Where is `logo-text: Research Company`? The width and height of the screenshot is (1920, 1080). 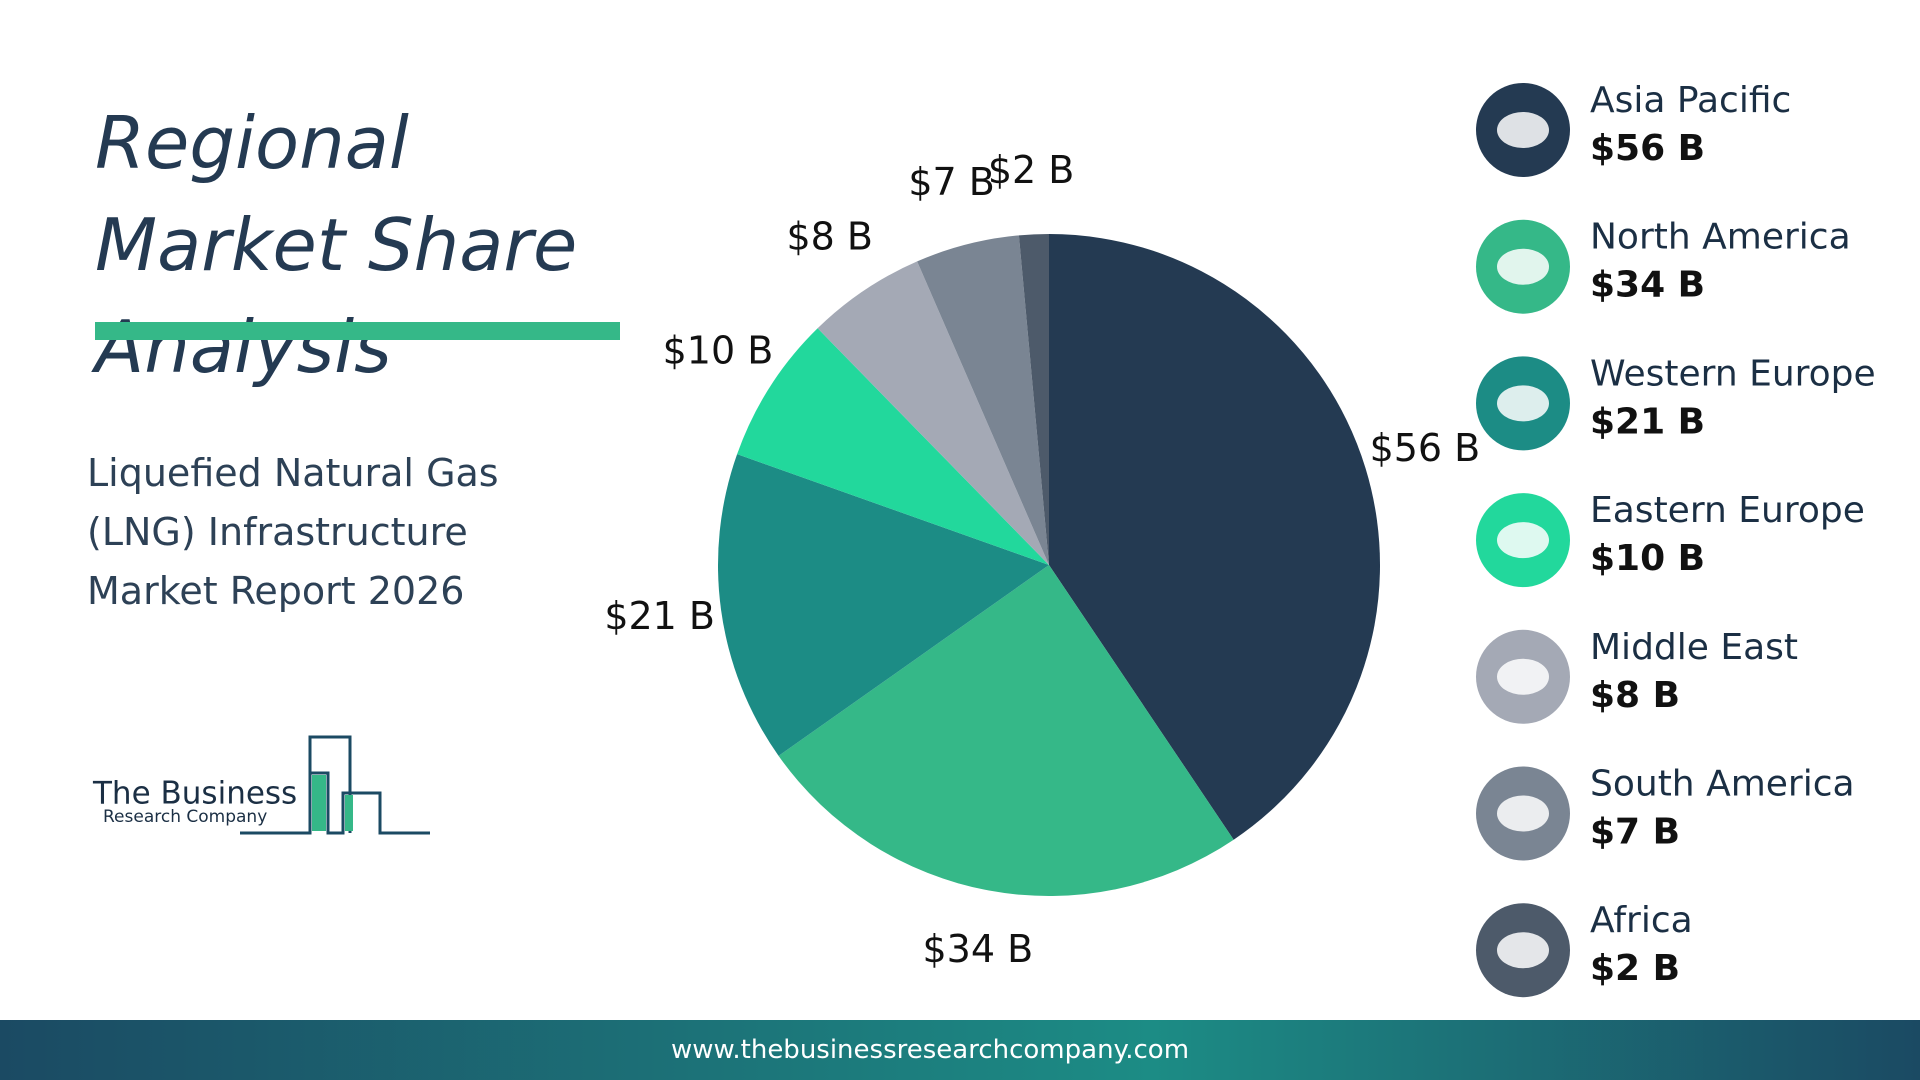 logo-text: Research Company is located at coordinates (185, 817).